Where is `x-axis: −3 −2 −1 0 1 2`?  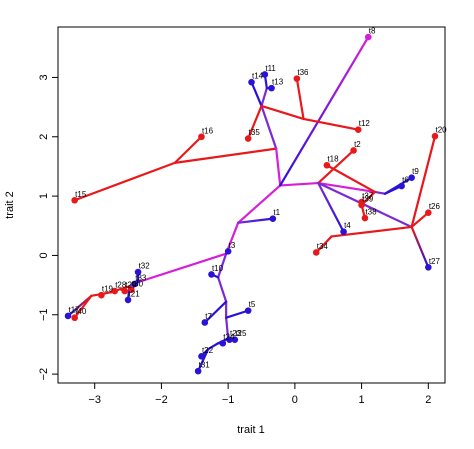
x-axis: −3 −2 −1 0 1 2 is located at coordinates (259, 394).